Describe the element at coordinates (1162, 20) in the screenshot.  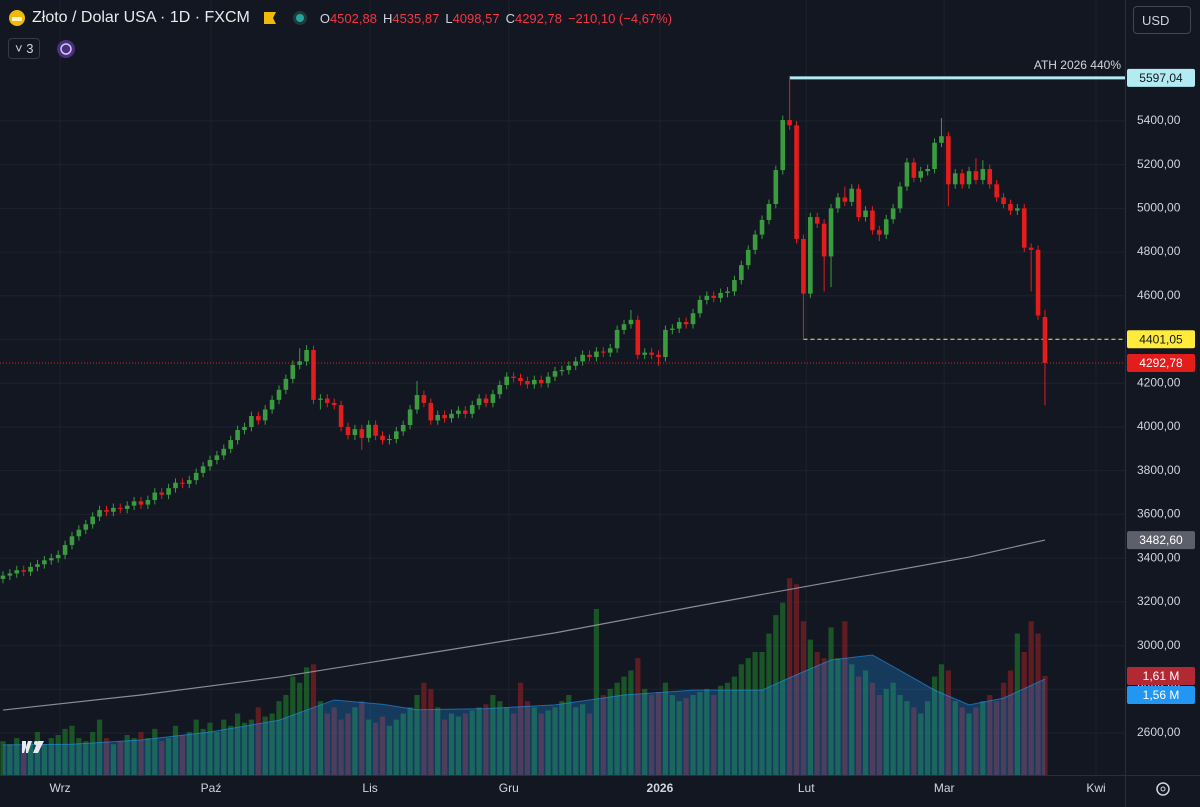
I see `currency-button: USD` at that location.